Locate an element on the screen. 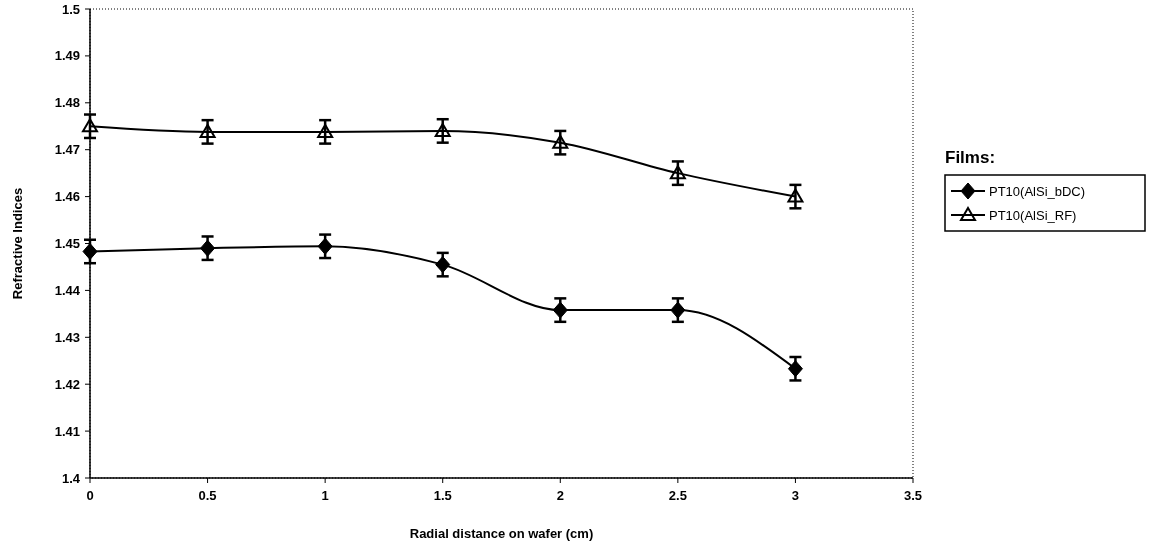 The width and height of the screenshot is (1157, 554). y-tick-label: 1.49 is located at coordinates (67, 56).